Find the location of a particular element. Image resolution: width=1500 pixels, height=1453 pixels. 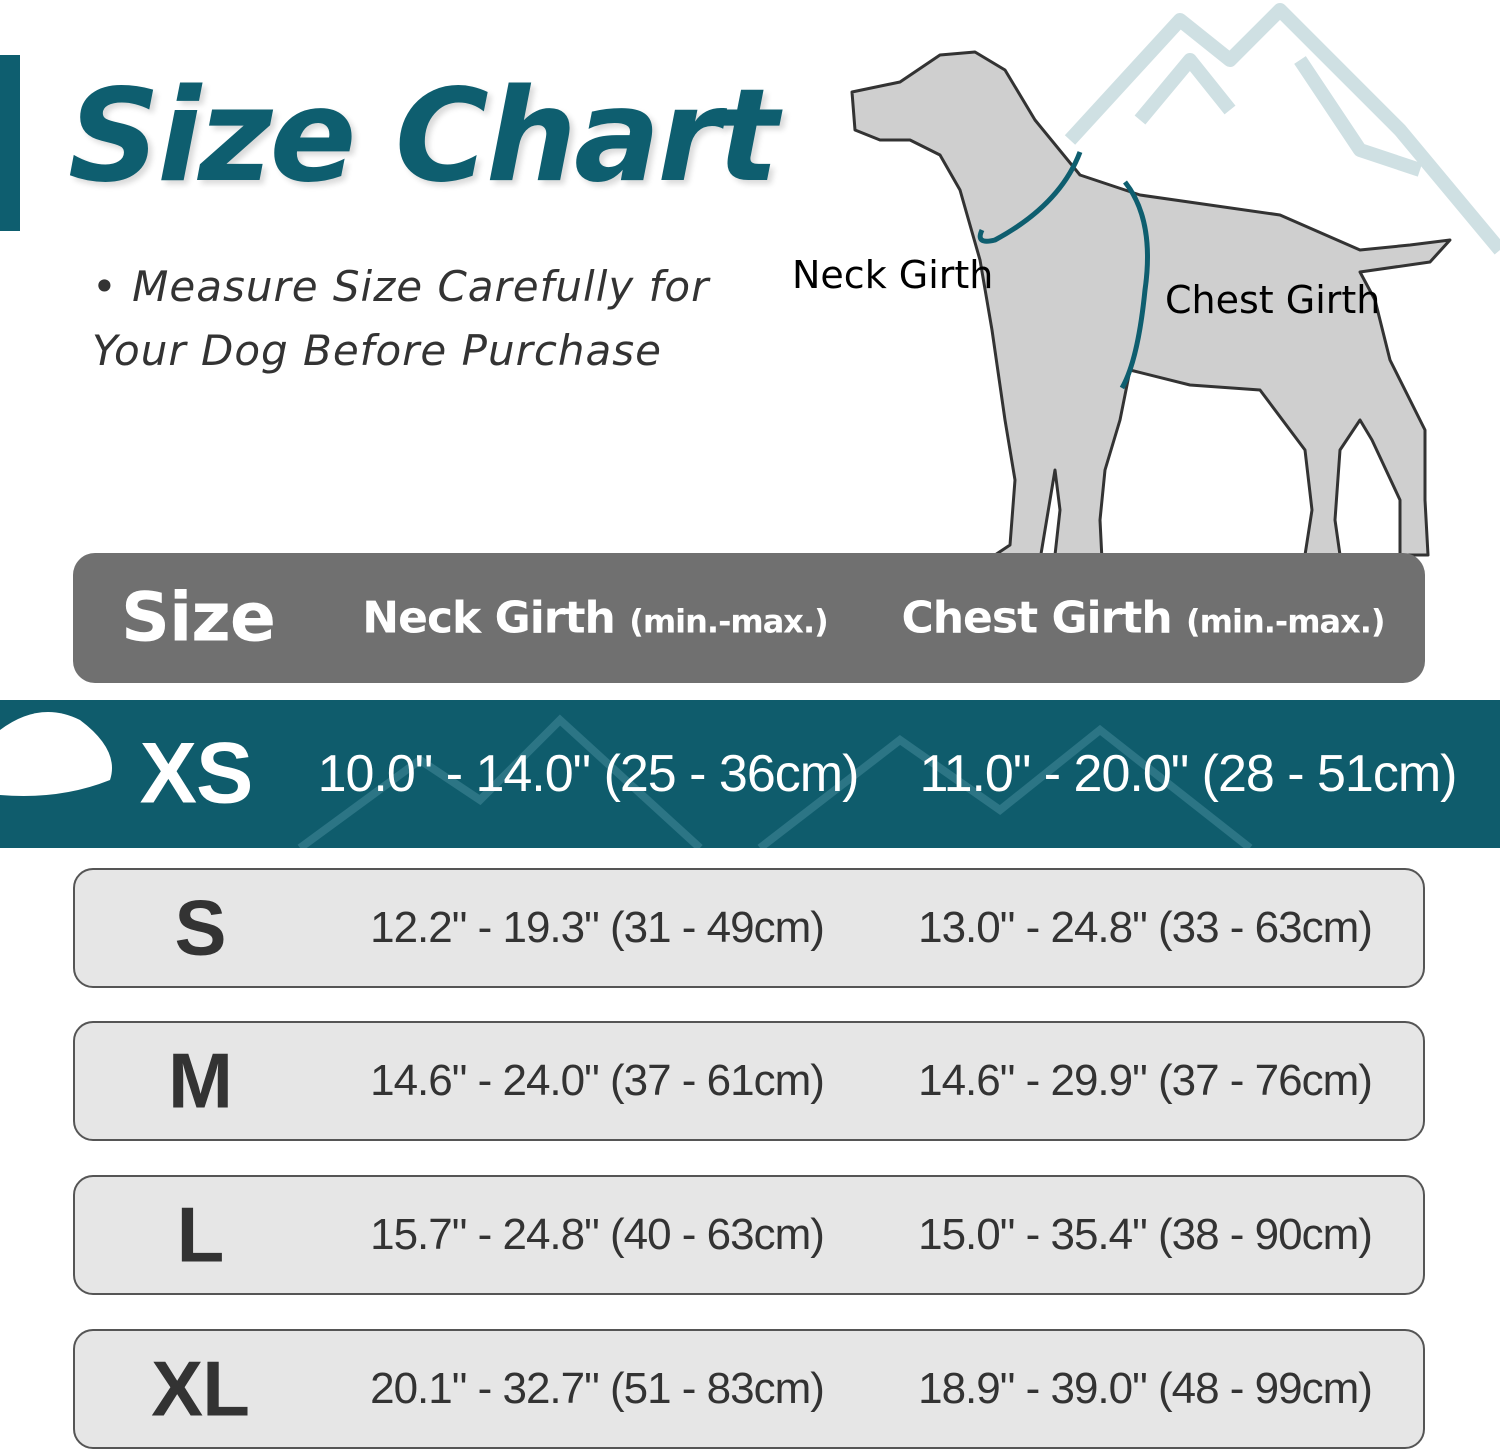

neck-range: 10.0" - 14.0" (25 - 36cm) is located at coordinates (588, 774).